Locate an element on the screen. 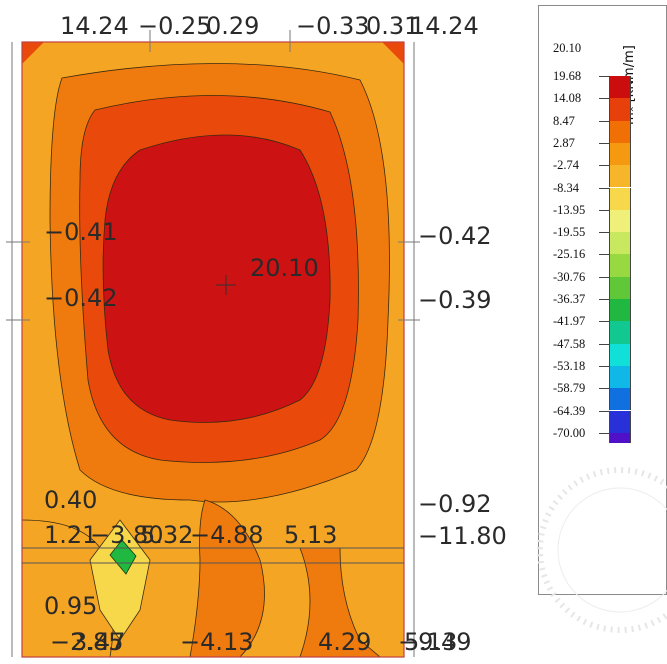 Image resolution: width=667 pixels, height=664 pixels. legend-level-label: -70.00 is located at coordinates (569, 432).